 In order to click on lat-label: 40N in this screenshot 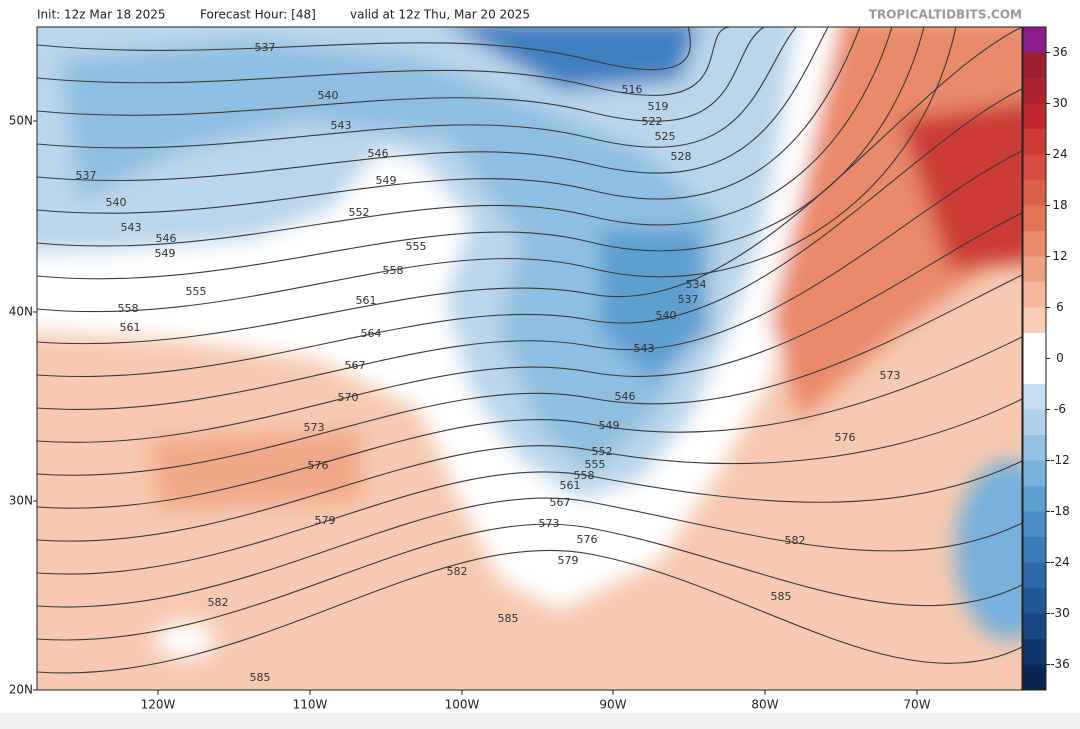, I will do `click(21, 312)`.